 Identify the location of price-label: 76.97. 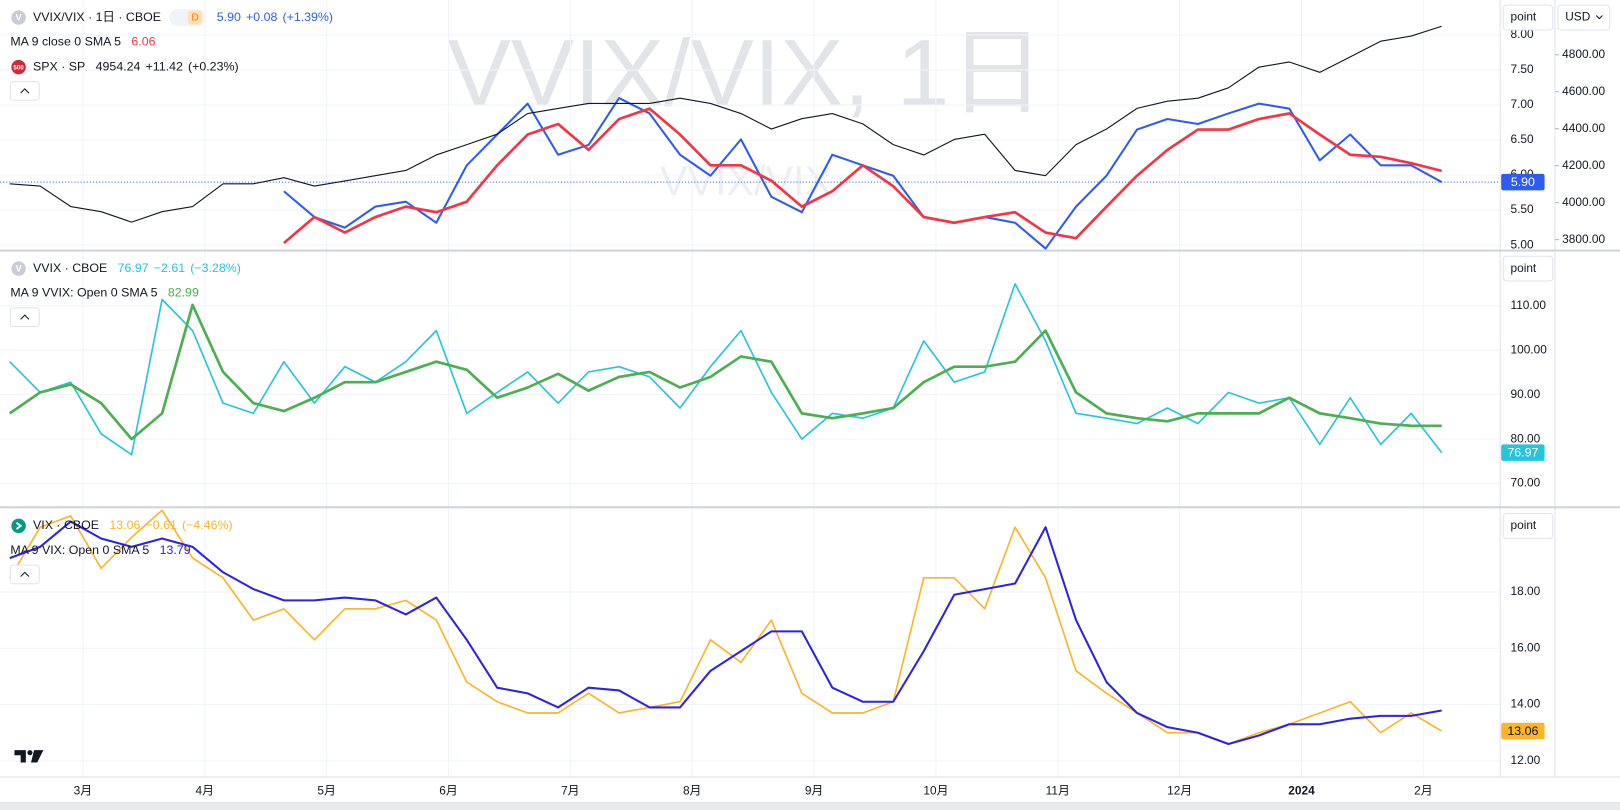
(1522, 452).